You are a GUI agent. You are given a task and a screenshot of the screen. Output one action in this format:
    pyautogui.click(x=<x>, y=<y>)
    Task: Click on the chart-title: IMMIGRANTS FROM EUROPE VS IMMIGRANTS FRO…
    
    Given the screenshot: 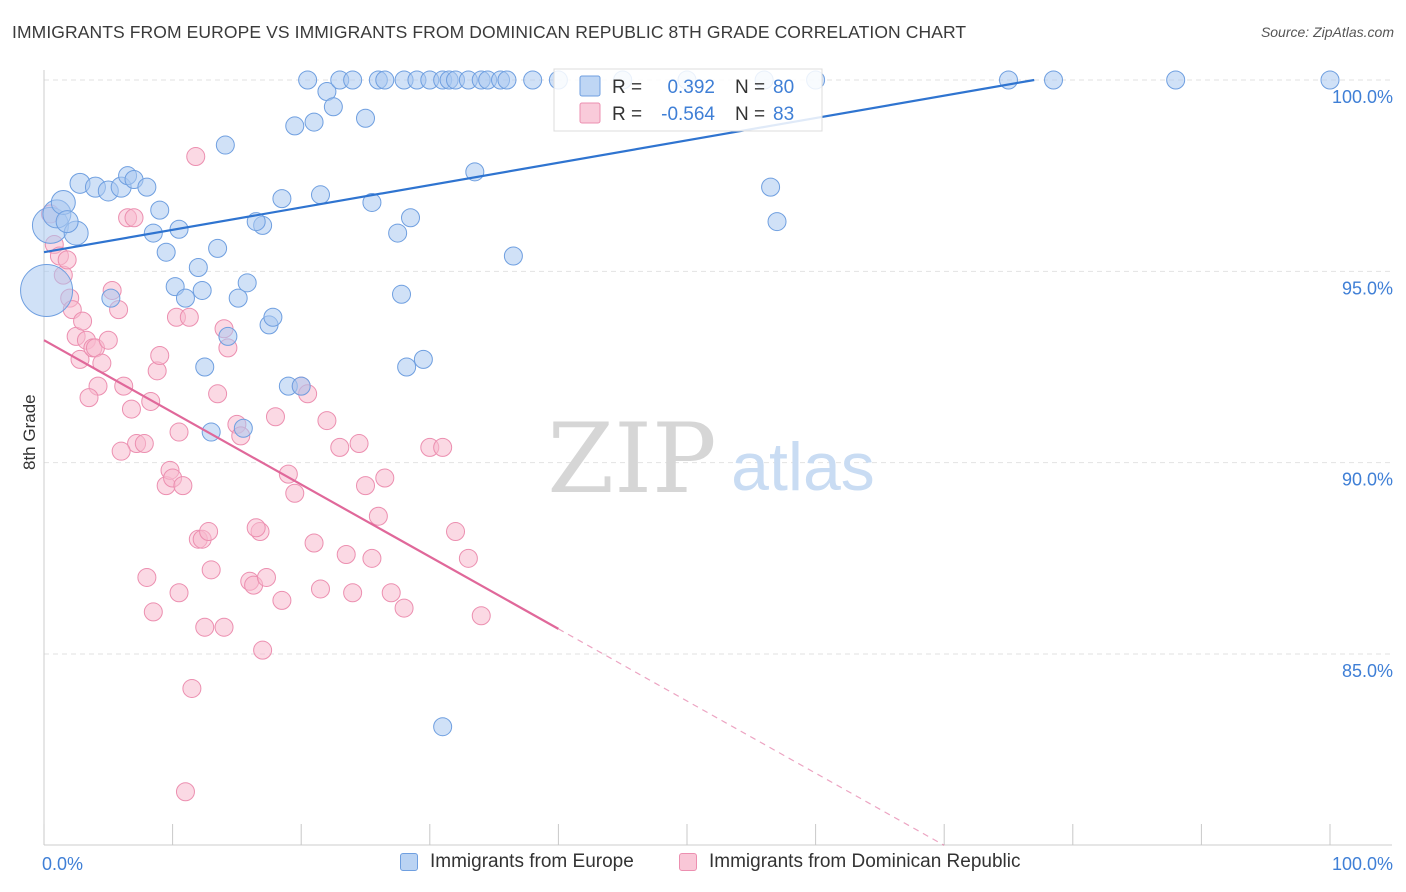 What is the action you would take?
    pyautogui.click(x=489, y=32)
    